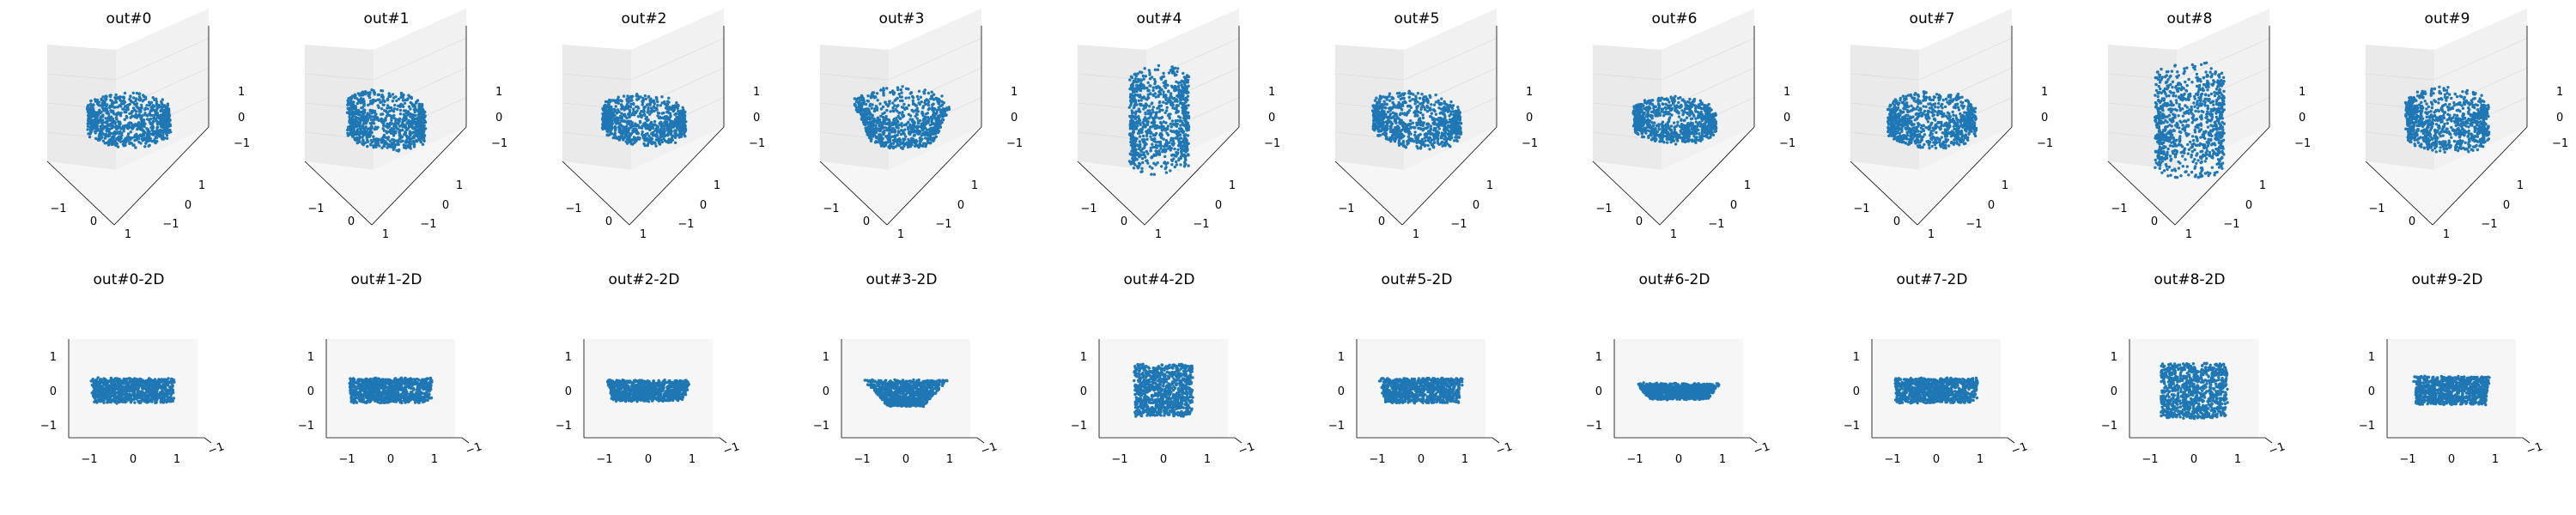 Image resolution: width=2576 pixels, height=515 pixels. Describe the element at coordinates (1346, 209) in the screenshot. I see `x-tick-label: −1` at that location.